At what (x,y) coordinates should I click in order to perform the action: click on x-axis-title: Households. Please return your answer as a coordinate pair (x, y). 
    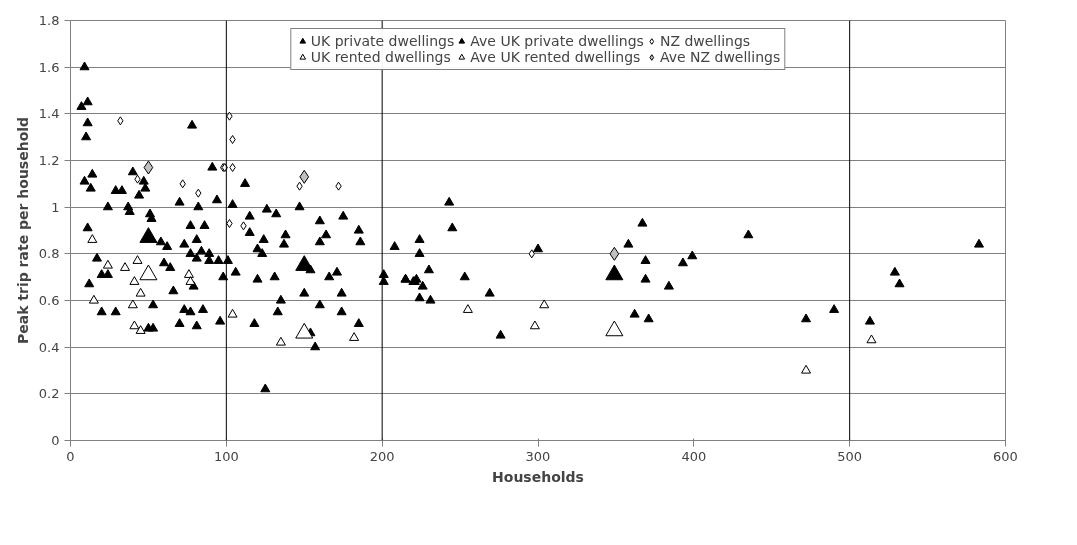
    Looking at the image, I should click on (538, 476).